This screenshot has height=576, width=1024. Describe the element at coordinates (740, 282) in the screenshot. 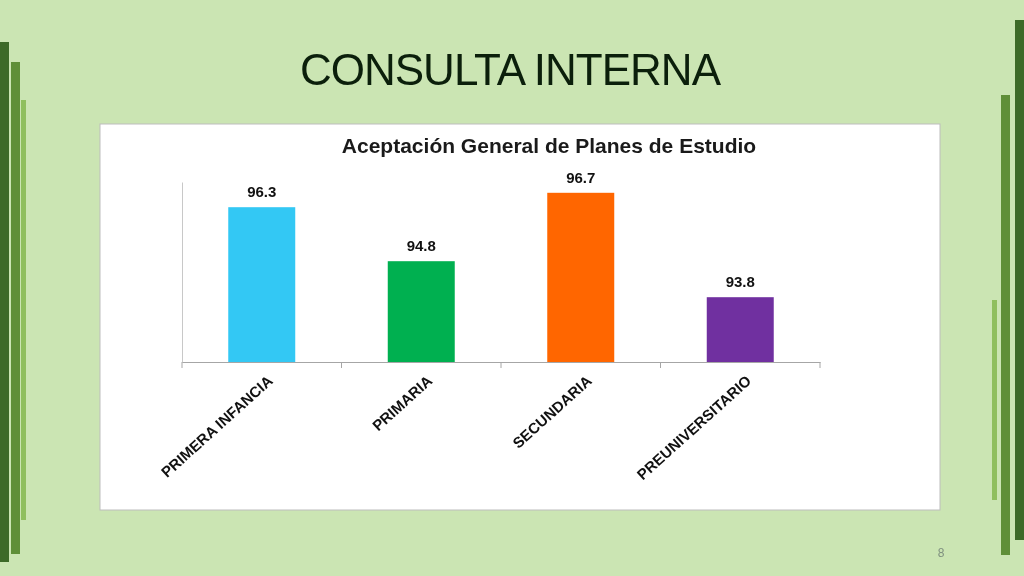

I see `data-label: 93.8` at that location.